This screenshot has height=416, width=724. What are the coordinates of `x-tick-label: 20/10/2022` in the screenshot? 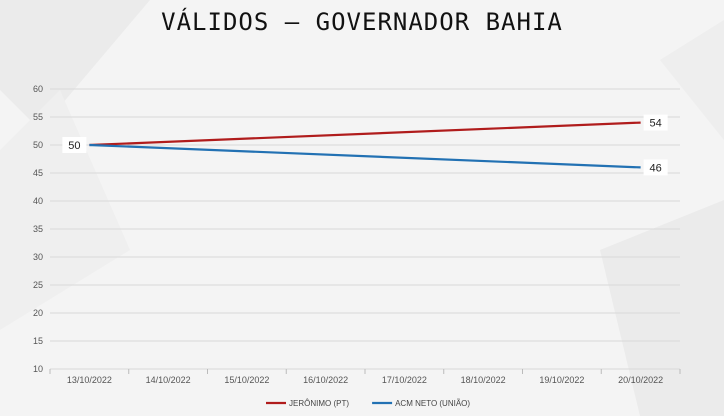 It's located at (640, 380).